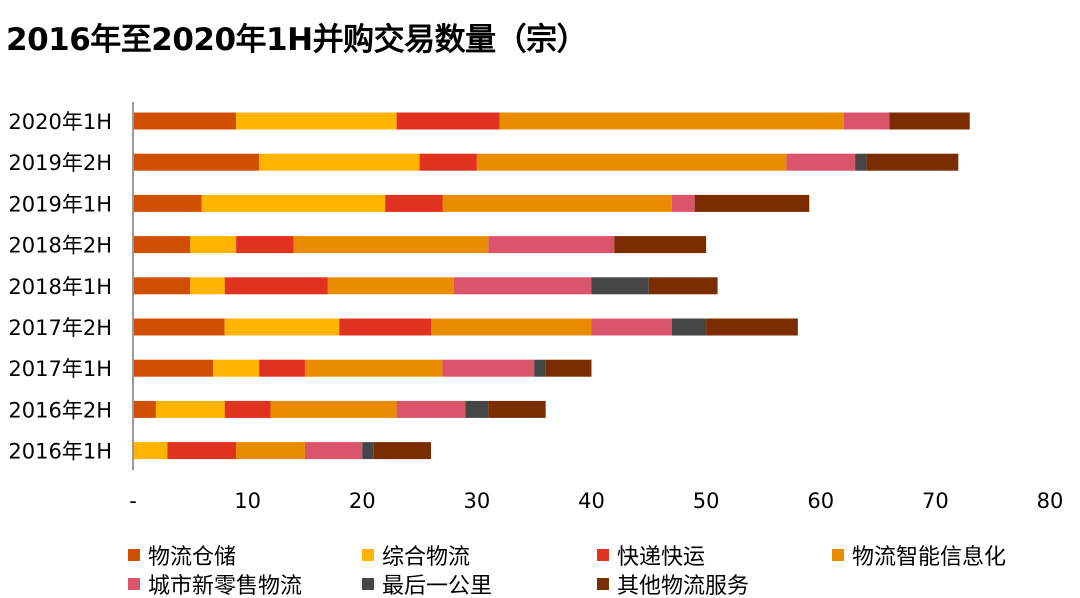 Image resolution: width=1080 pixels, height=598 pixels. Describe the element at coordinates (133, 501) in the screenshot. I see `x-tick-label: -` at that location.